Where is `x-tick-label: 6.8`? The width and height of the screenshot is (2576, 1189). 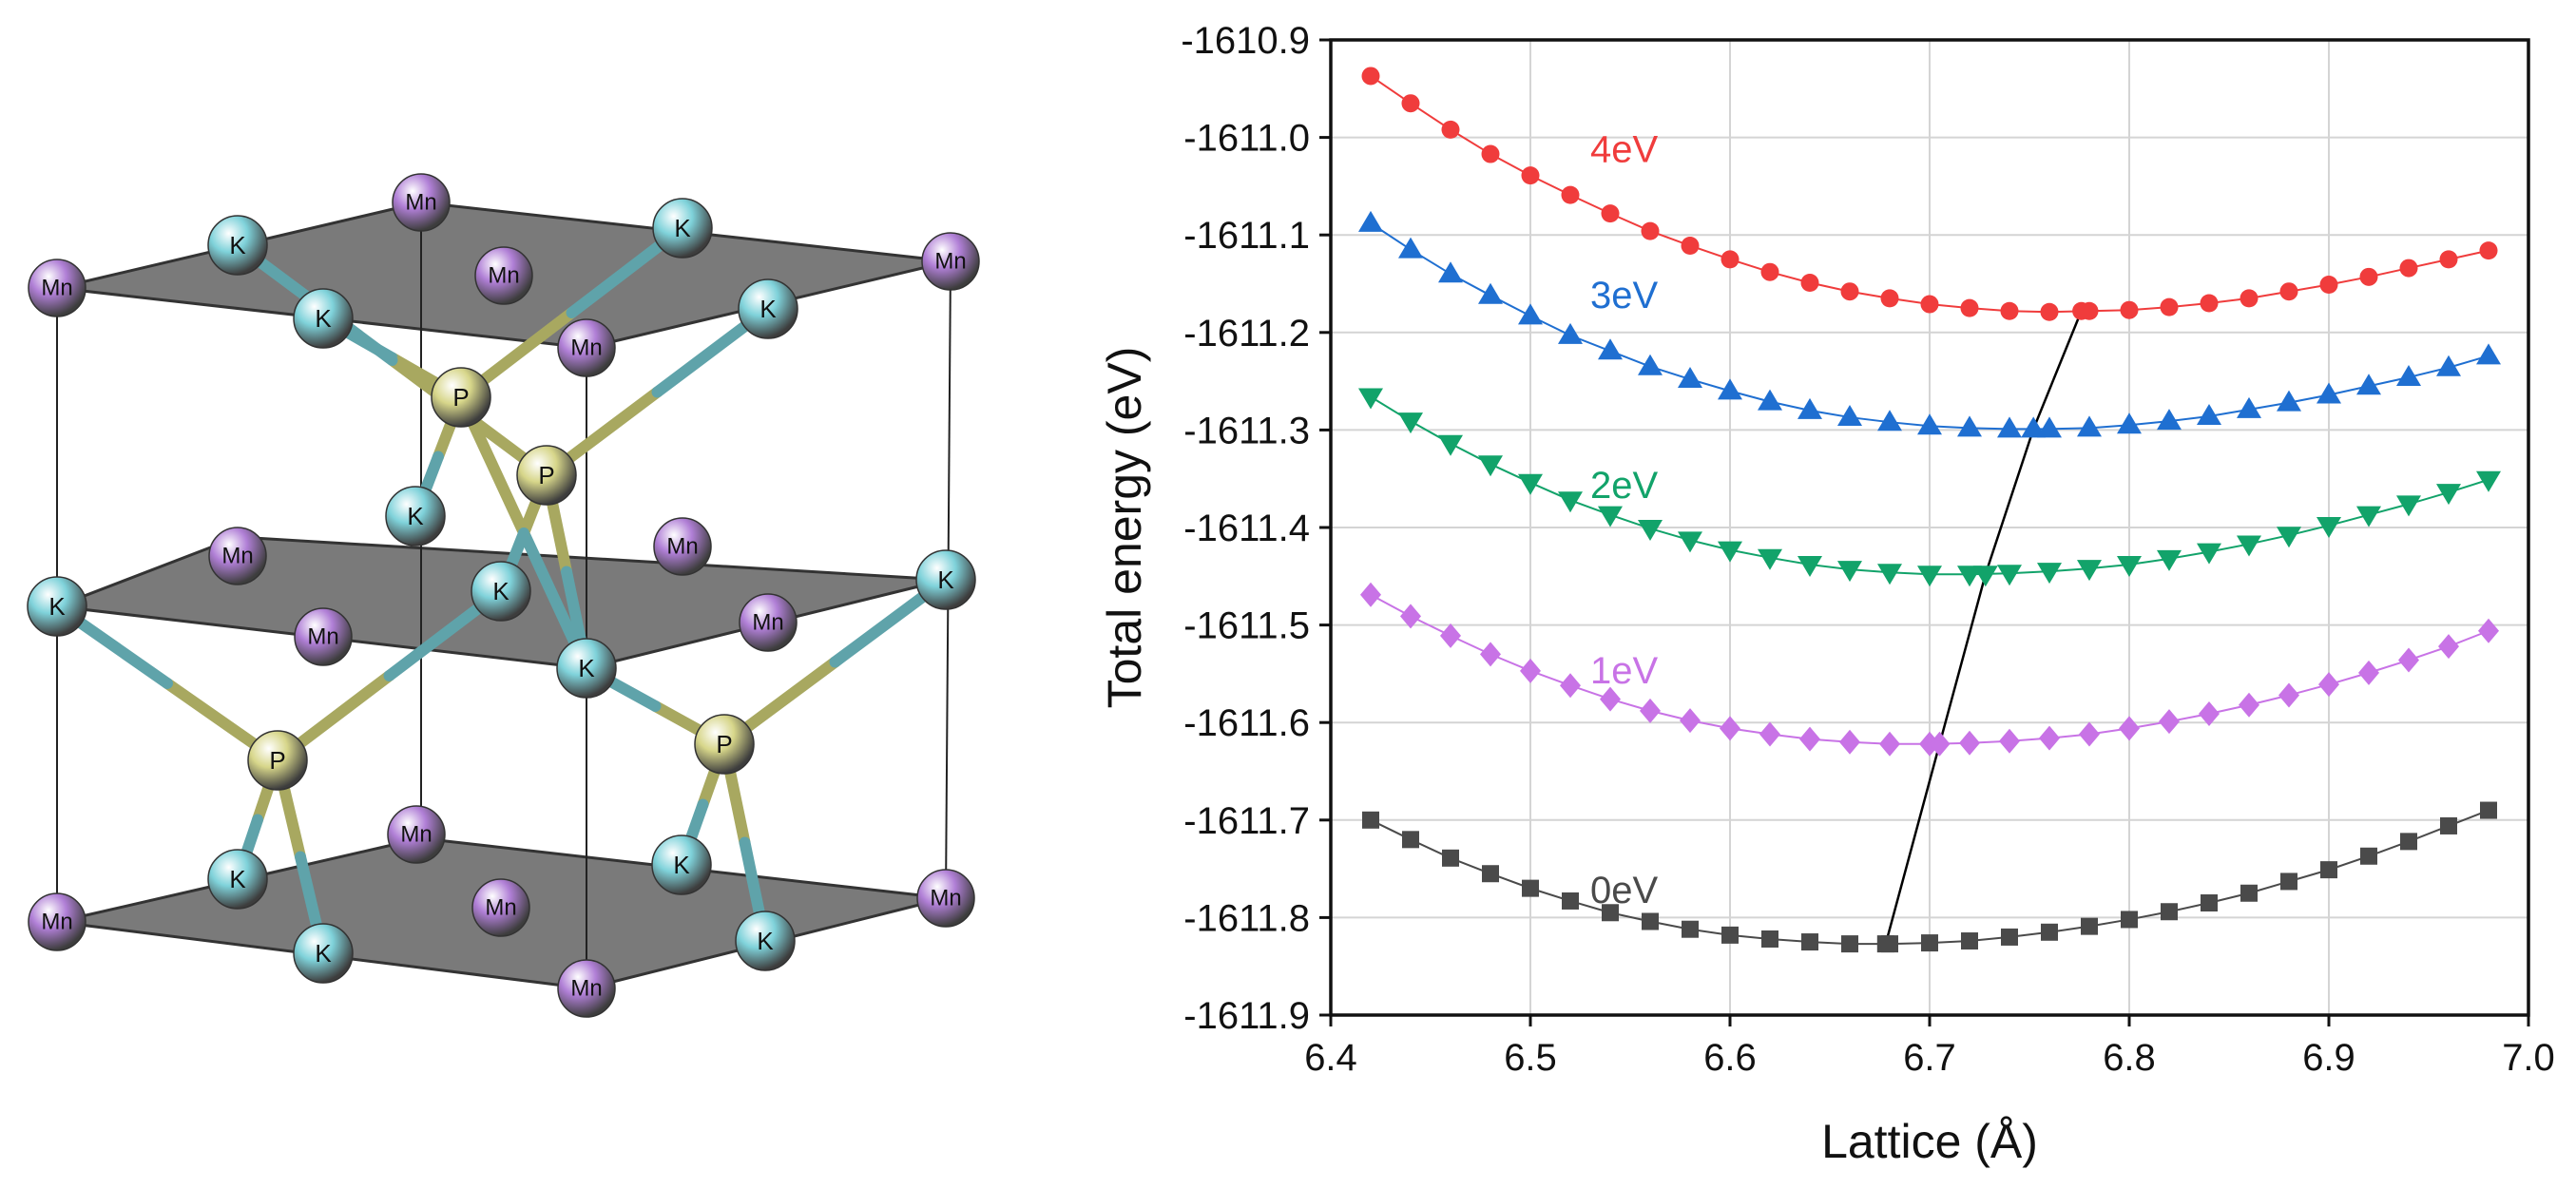 x-tick-label: 6.8 is located at coordinates (2129, 1058).